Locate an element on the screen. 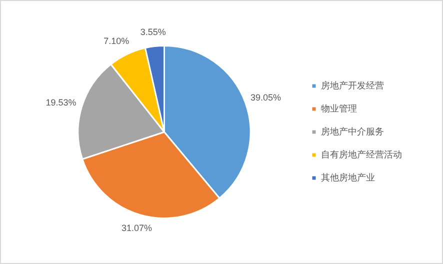 This screenshot has width=443, height=264. data-label: 3.55% is located at coordinates (153, 31).